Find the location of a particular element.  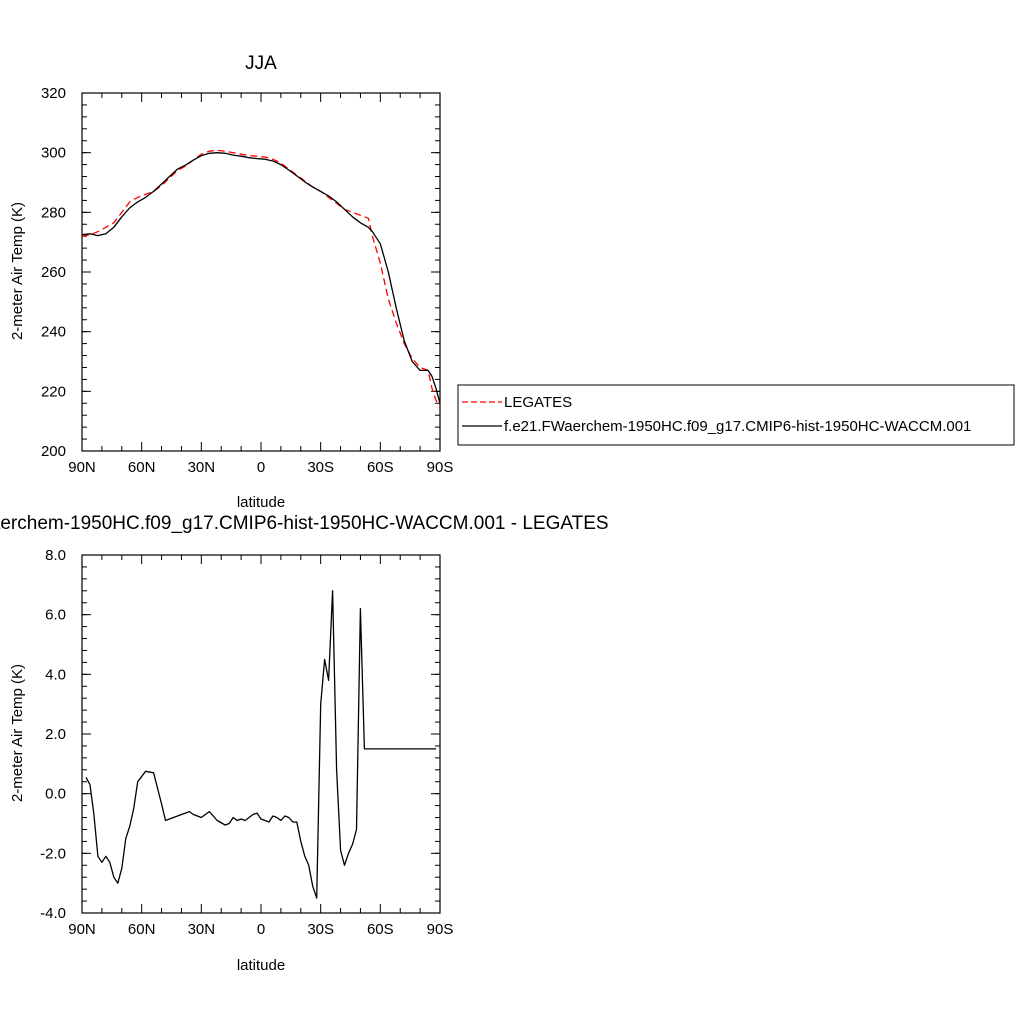

top-y-axis-label: 2-meter Air Temp (K) is located at coordinates (17, 271).